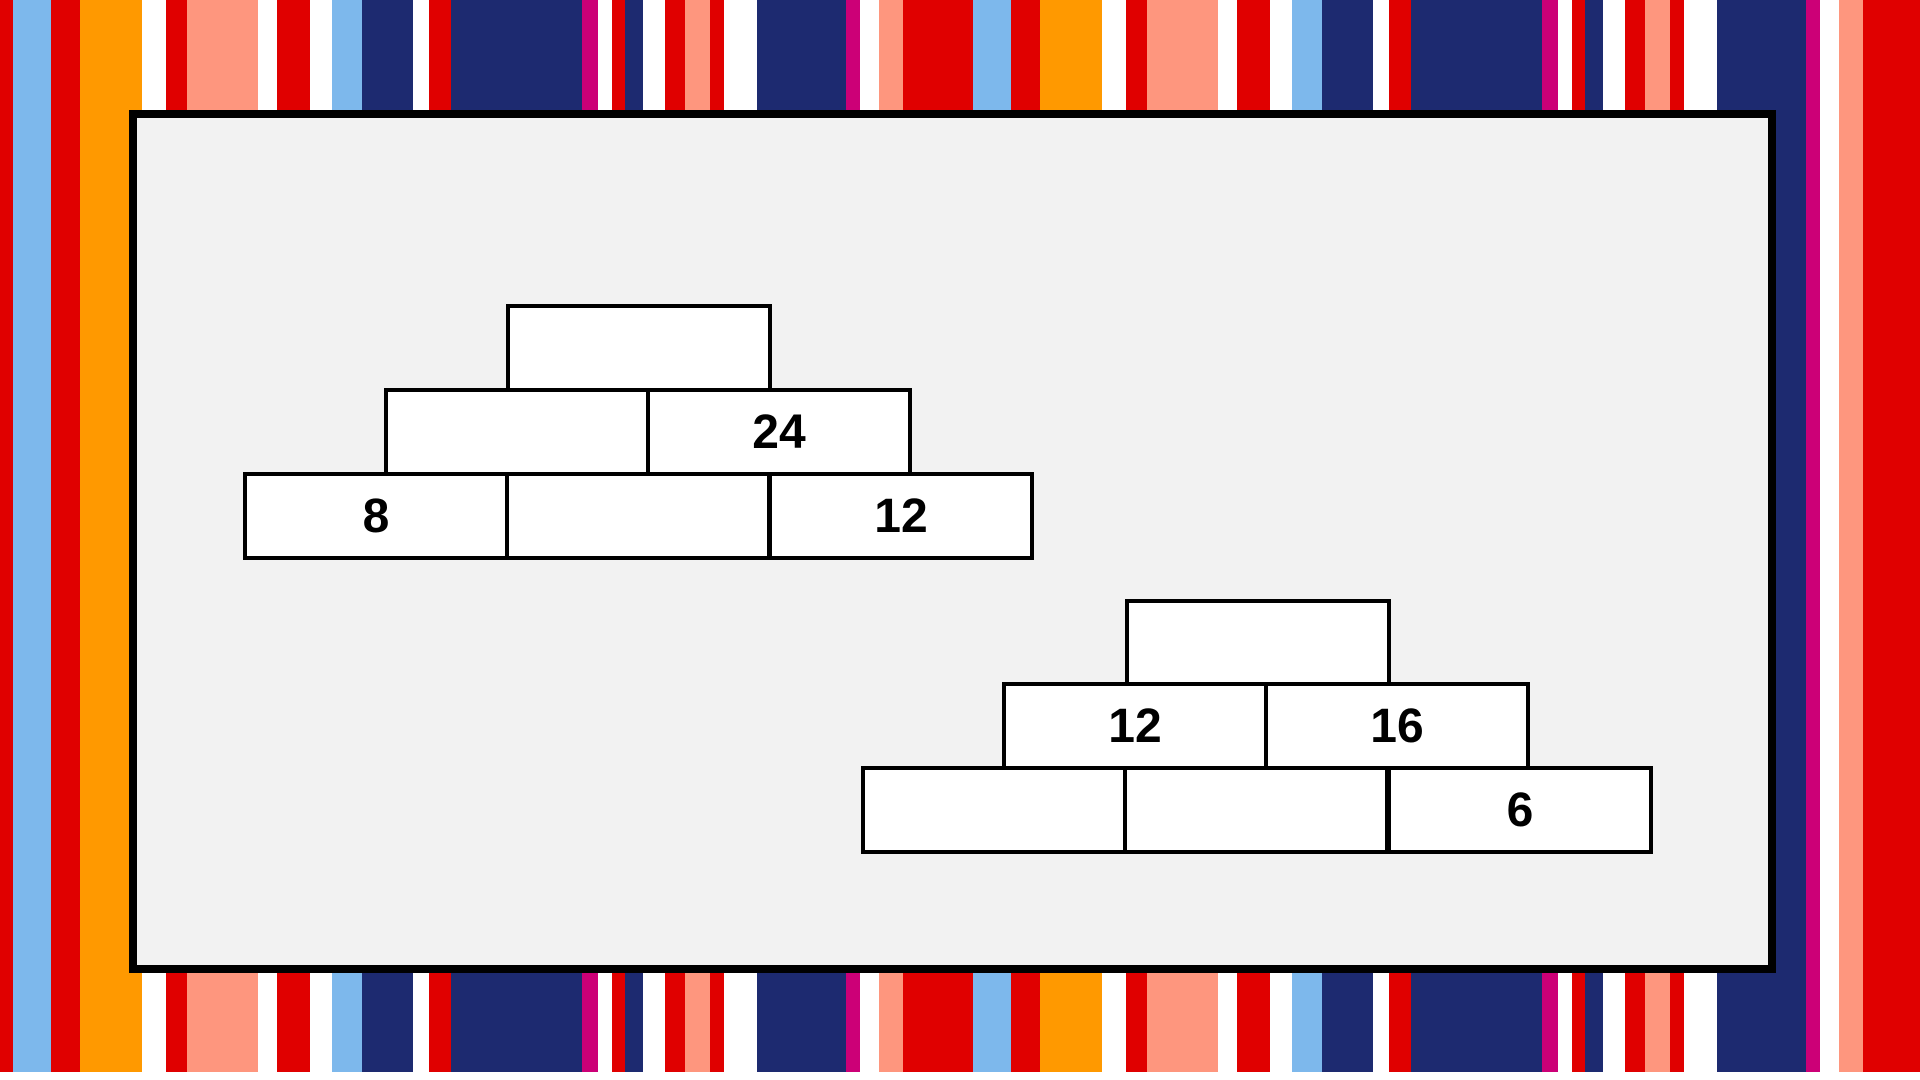 Image resolution: width=1920 pixels, height=1080 pixels. What do you see at coordinates (994, 810) in the screenshot?
I see `brick-bottom-left` at bounding box center [994, 810].